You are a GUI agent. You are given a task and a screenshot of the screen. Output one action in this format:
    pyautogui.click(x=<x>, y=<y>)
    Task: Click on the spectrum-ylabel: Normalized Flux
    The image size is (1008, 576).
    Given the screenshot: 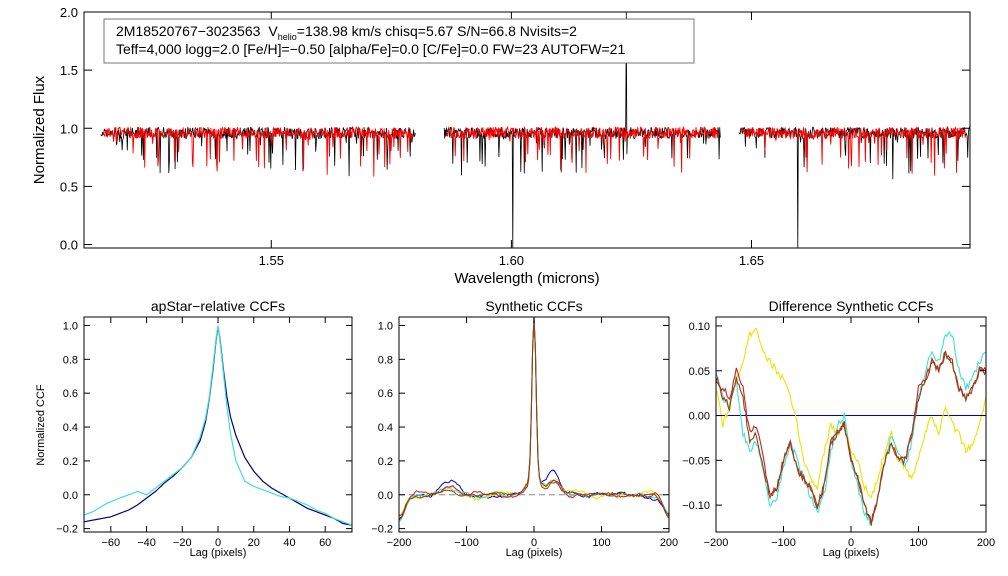 What is the action you would take?
    pyautogui.click(x=39, y=129)
    